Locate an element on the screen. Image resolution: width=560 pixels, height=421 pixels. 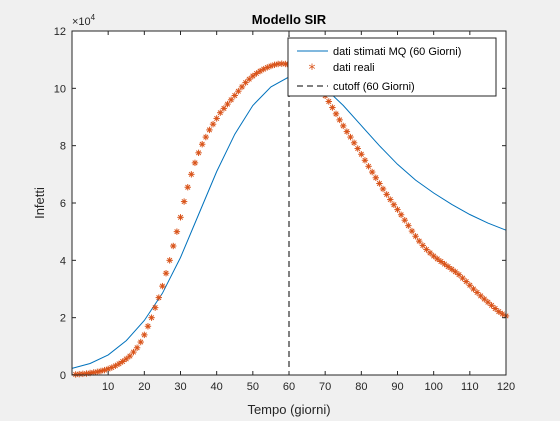
x-tick-label: 20 is located at coordinates (144, 387).